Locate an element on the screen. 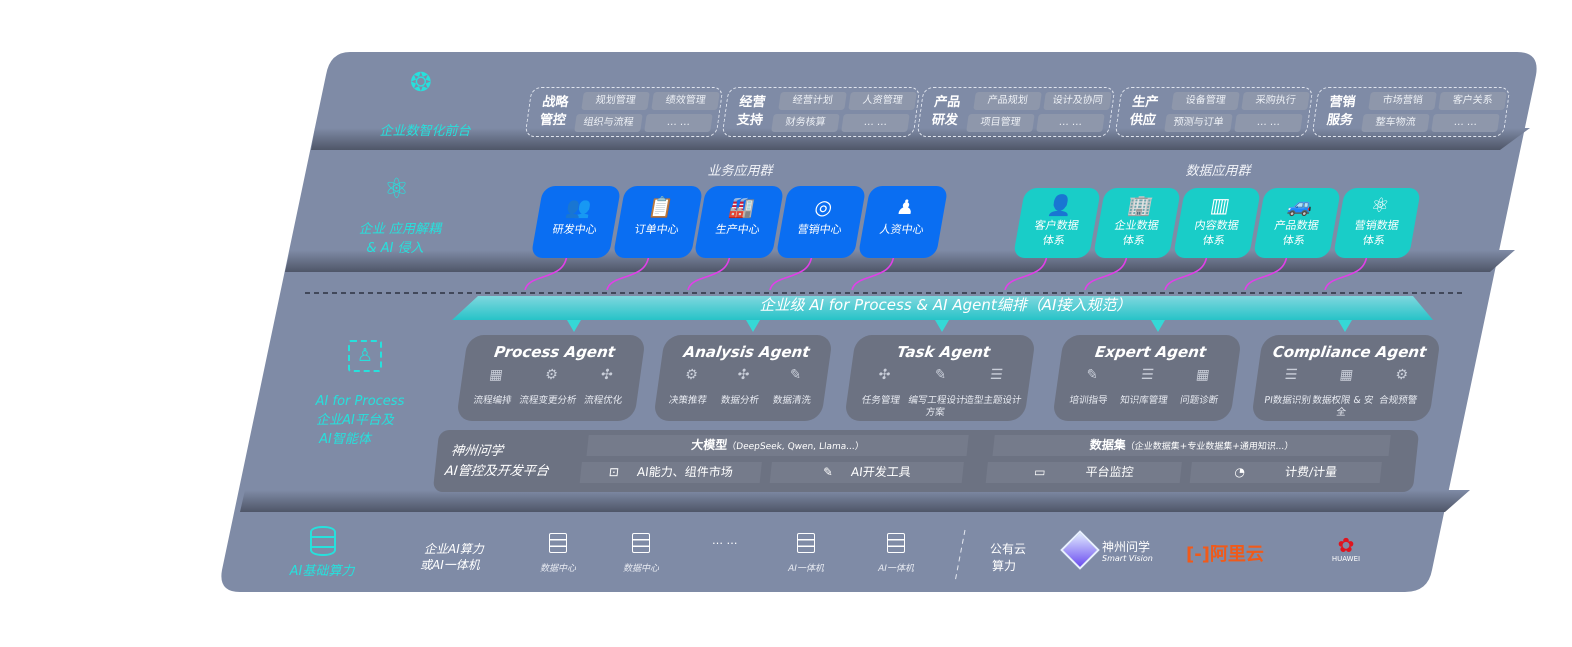 This screenshot has height=647, width=1572. data-clean-icon: ✎ is located at coordinates (795, 375).